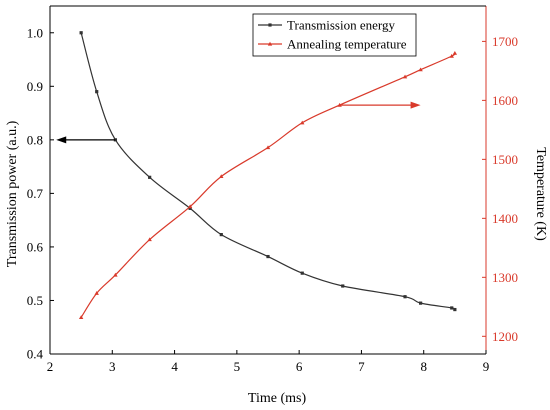  What do you see at coordinates (380, 105) in the screenshot?
I see `arrow-to-right-axis` at bounding box center [380, 105].